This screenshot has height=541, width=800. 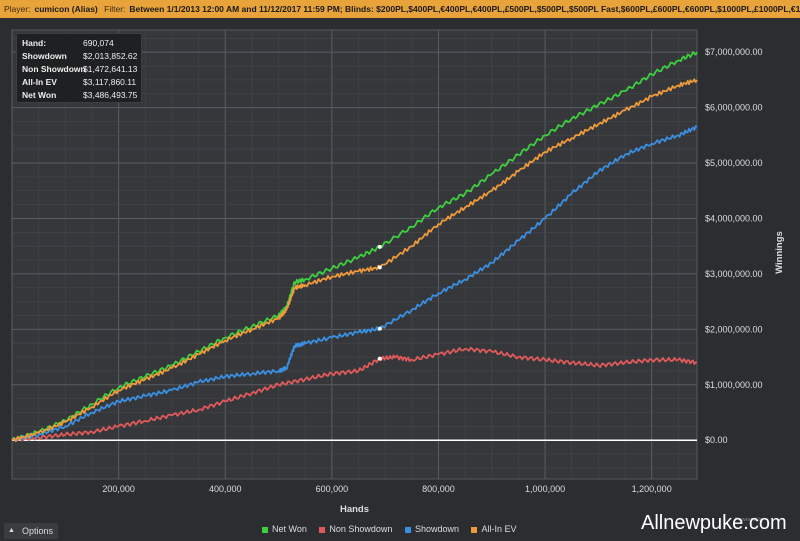 I want to click on y-tick-label: $4,000,000.00, so click(x=734, y=218).